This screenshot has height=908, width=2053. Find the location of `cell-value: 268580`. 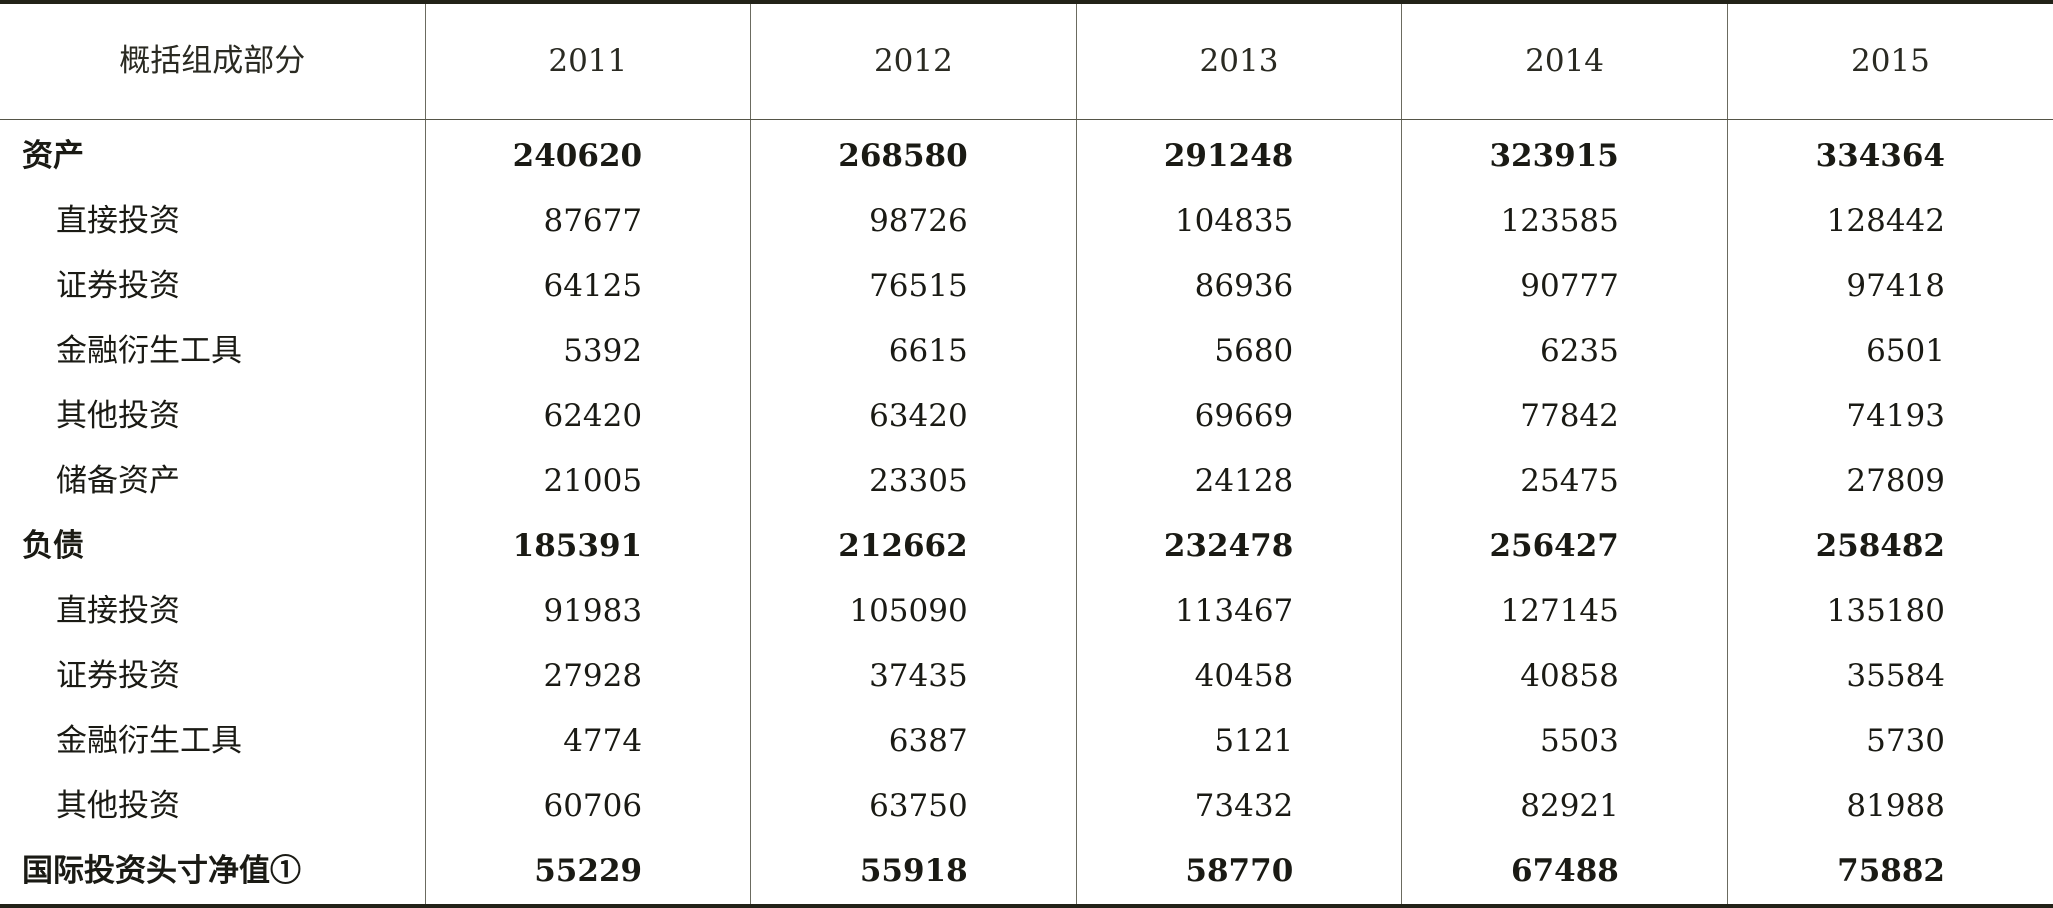

cell-value: 268580 is located at coordinates (913, 154).